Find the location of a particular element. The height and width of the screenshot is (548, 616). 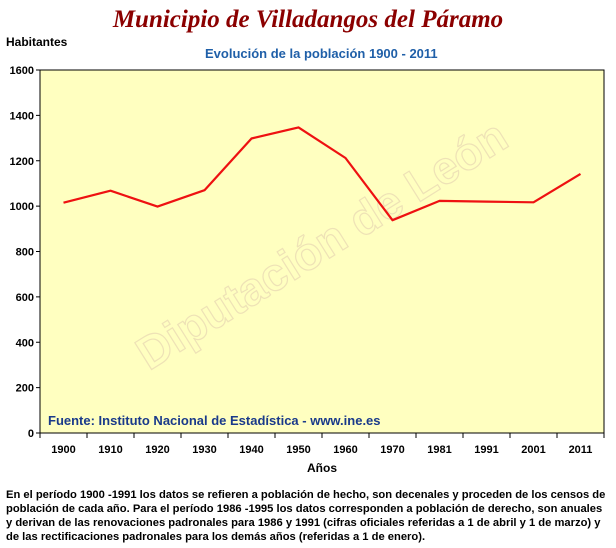

y-axis-title: Habitantes is located at coordinates (37, 42).